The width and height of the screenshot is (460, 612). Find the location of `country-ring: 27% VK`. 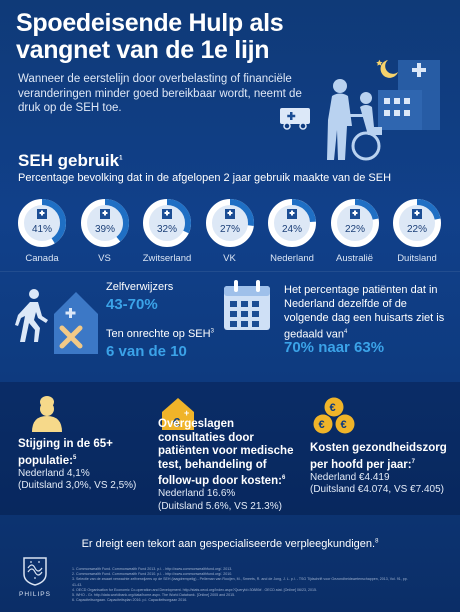

country-ring: 27% VK is located at coordinates (230, 230).